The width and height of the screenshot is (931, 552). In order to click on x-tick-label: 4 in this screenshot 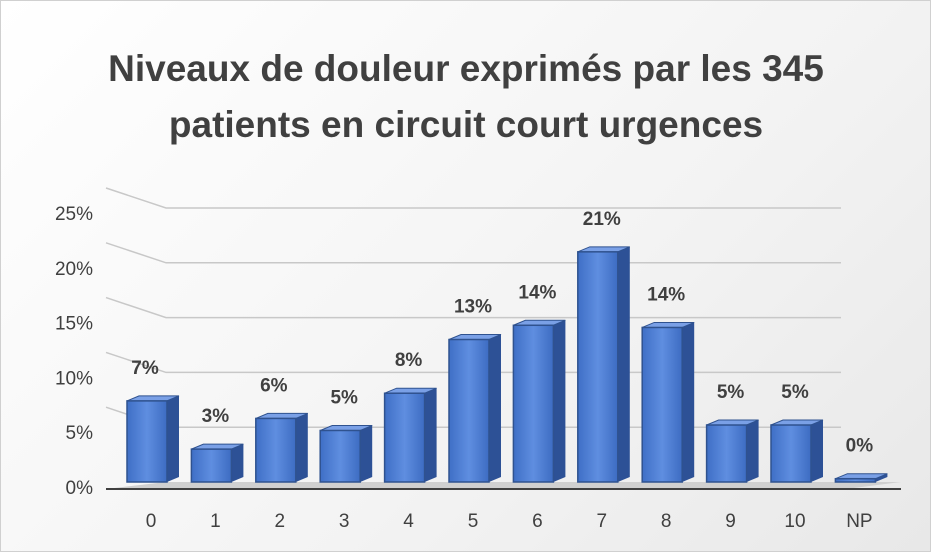, I will do `click(408, 521)`.